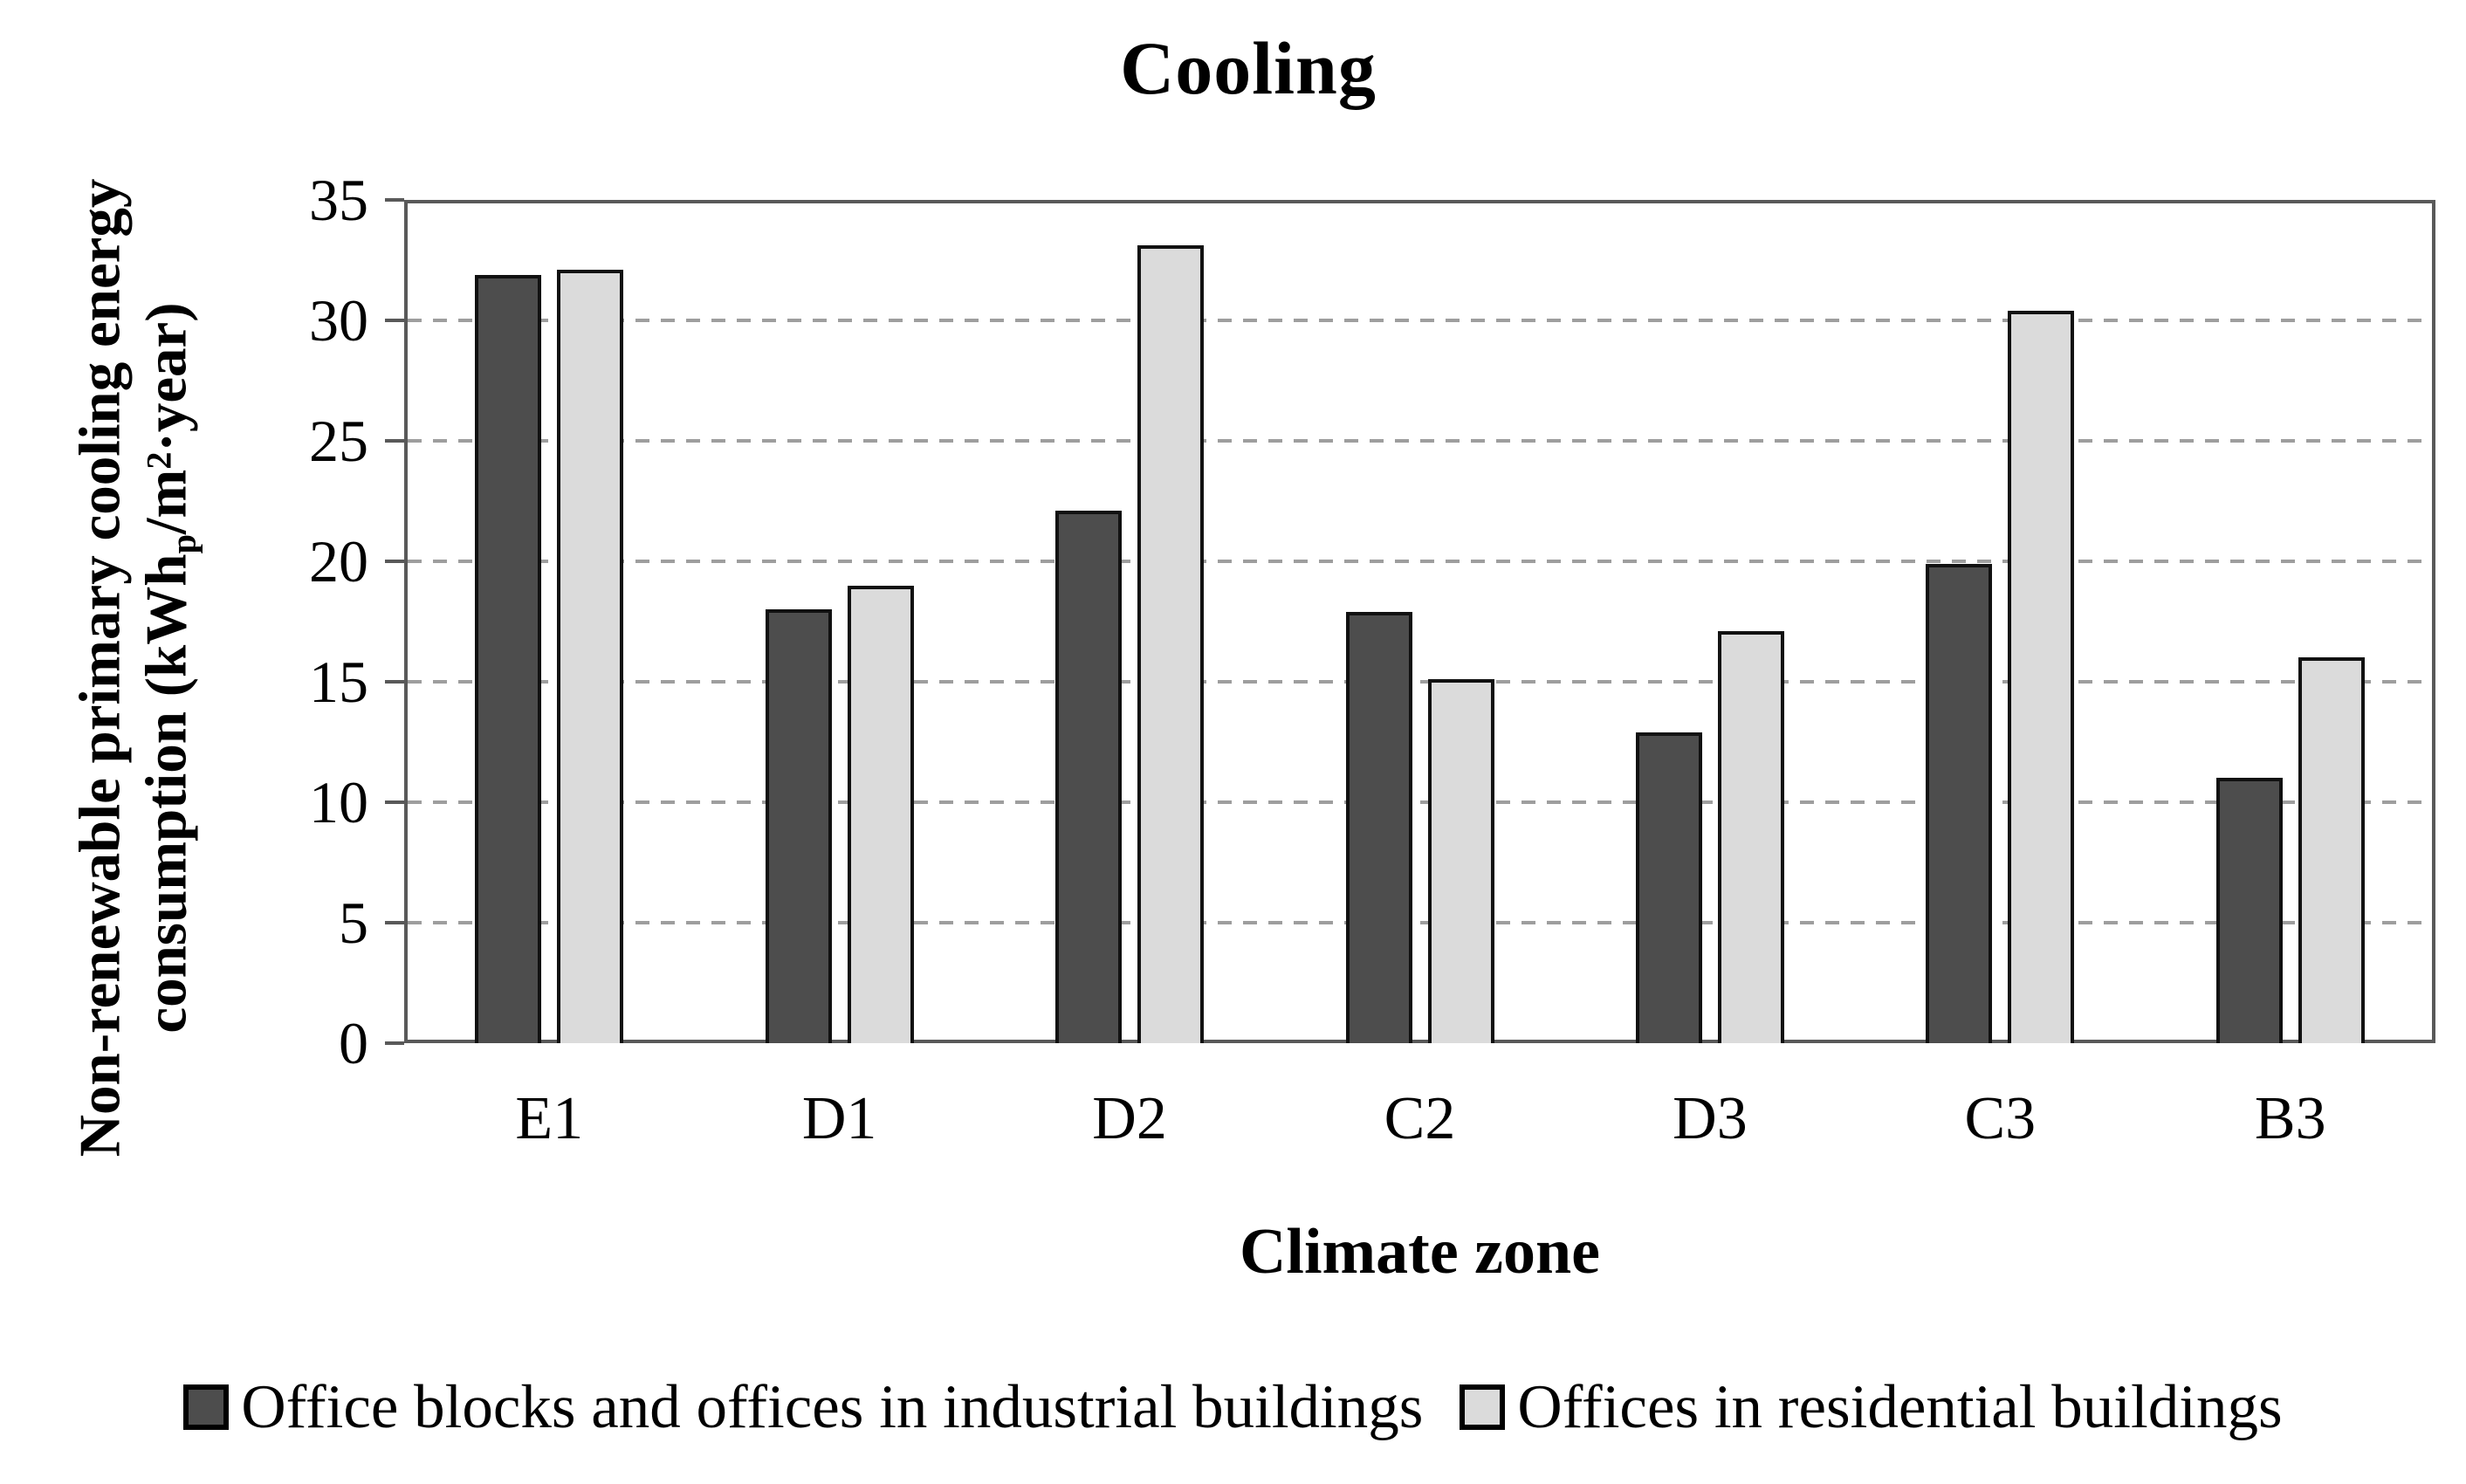 The image size is (2466, 1484). I want to click on bar-E1-series1, so click(508, 659).